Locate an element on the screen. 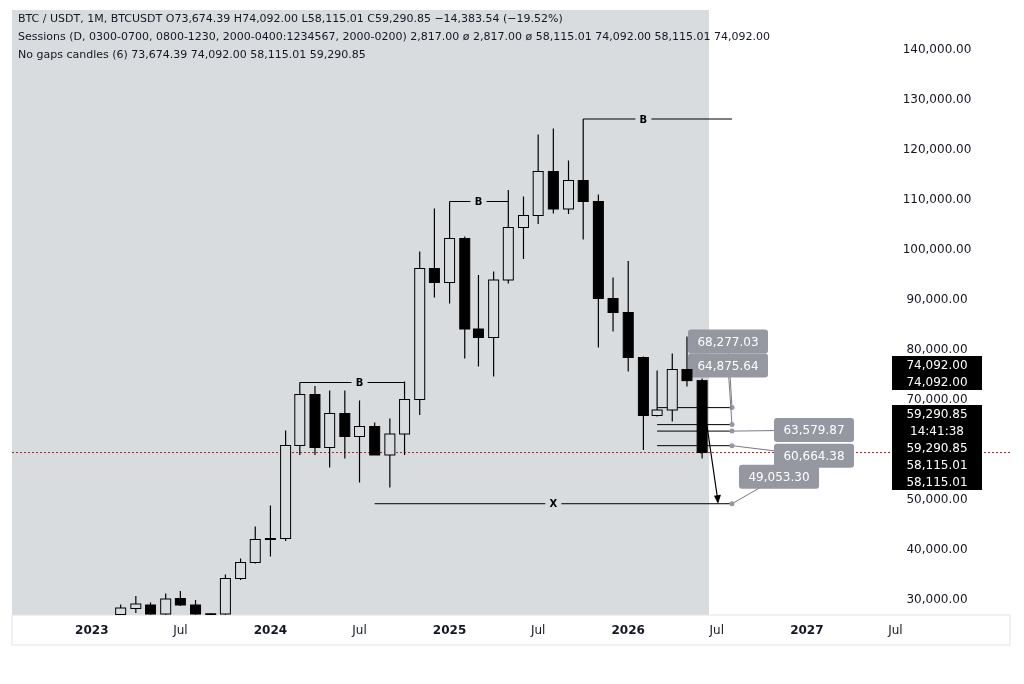 The height and width of the screenshot is (684, 1024). x-tick-label: 2025 is located at coordinates (449, 630).